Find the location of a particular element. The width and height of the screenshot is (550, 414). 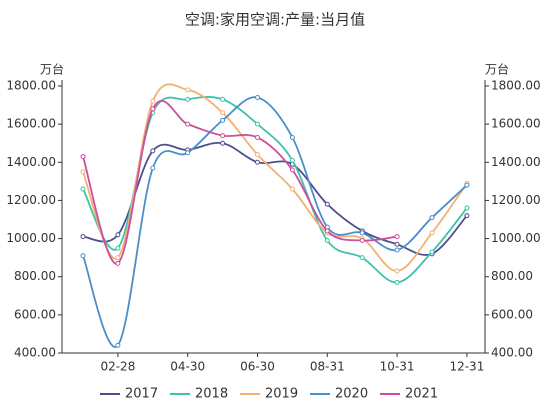

y-tick-label: 1000.00 is located at coordinates (31, 238).